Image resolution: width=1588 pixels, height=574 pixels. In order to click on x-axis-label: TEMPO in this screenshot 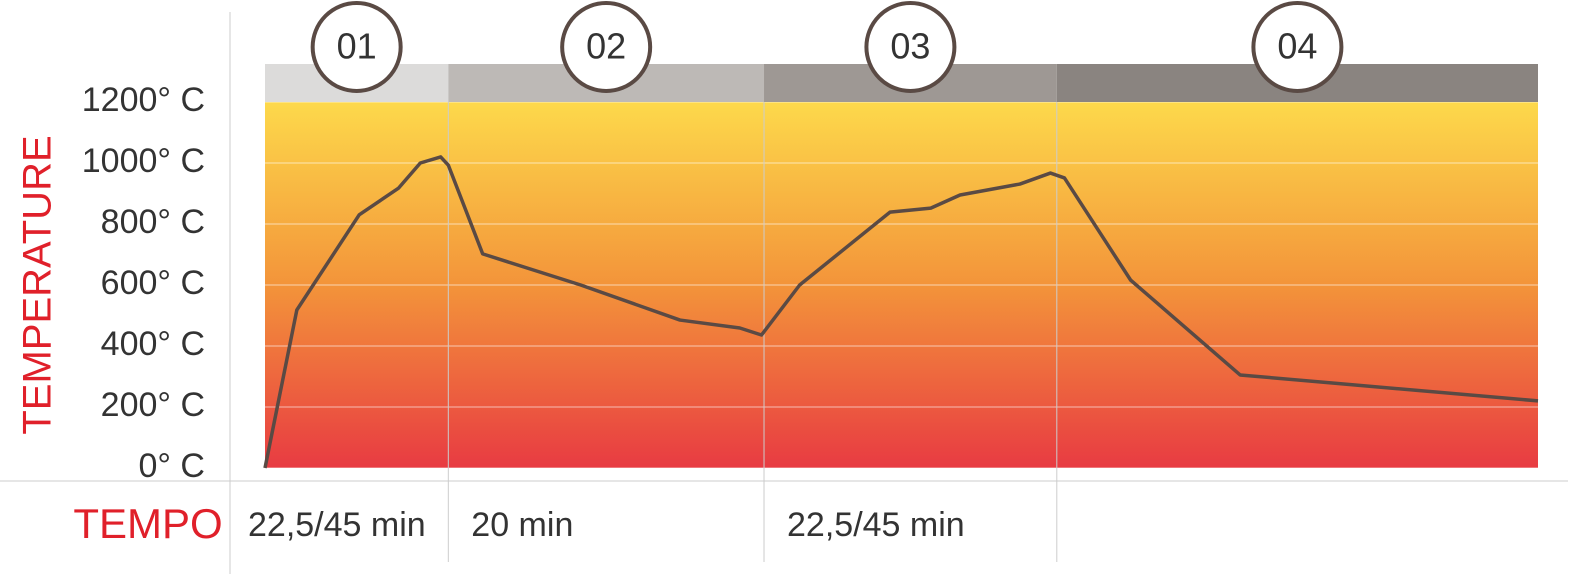, I will do `click(147, 523)`.